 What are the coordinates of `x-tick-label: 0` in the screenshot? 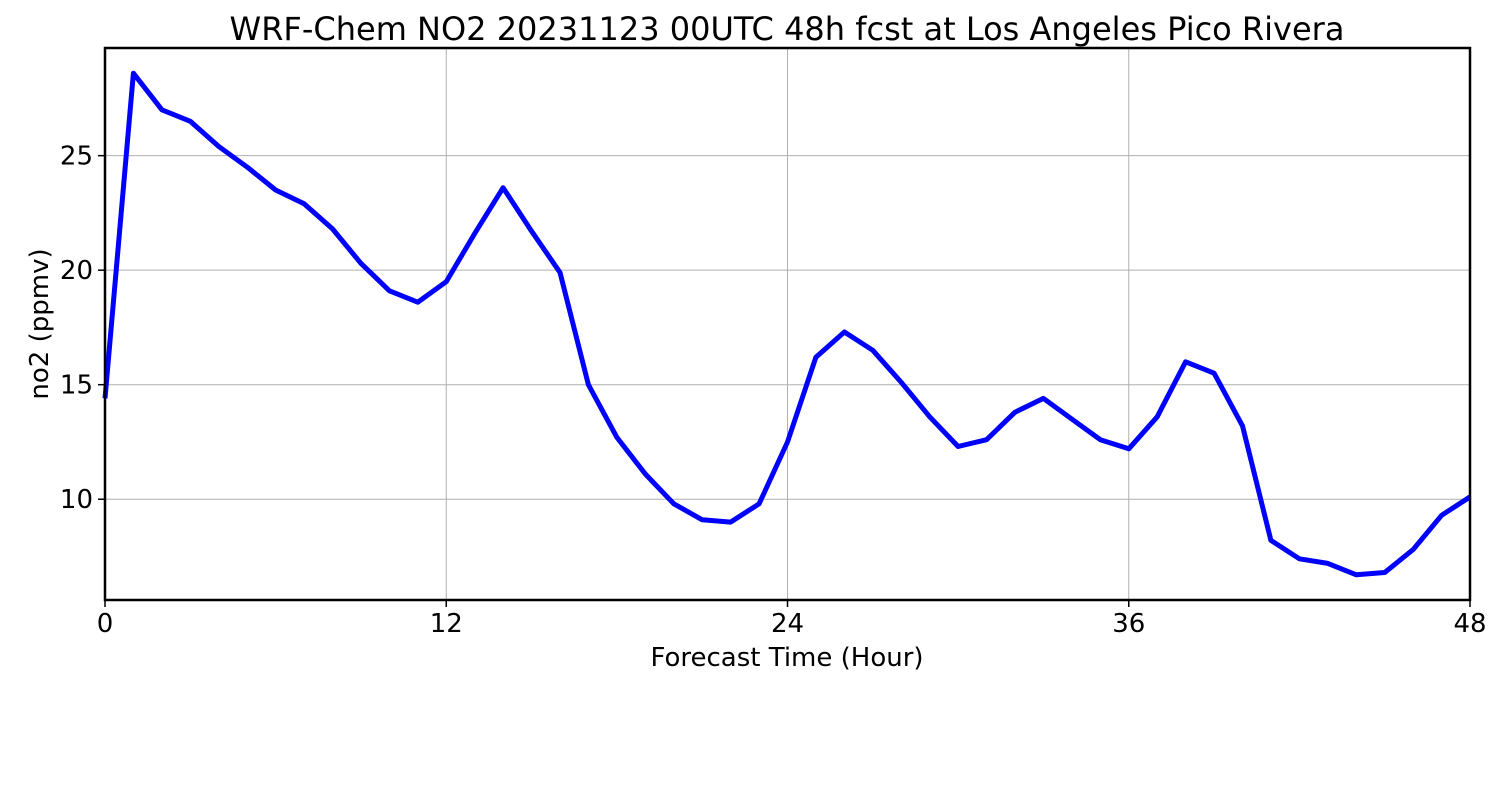 It's located at (105, 624).